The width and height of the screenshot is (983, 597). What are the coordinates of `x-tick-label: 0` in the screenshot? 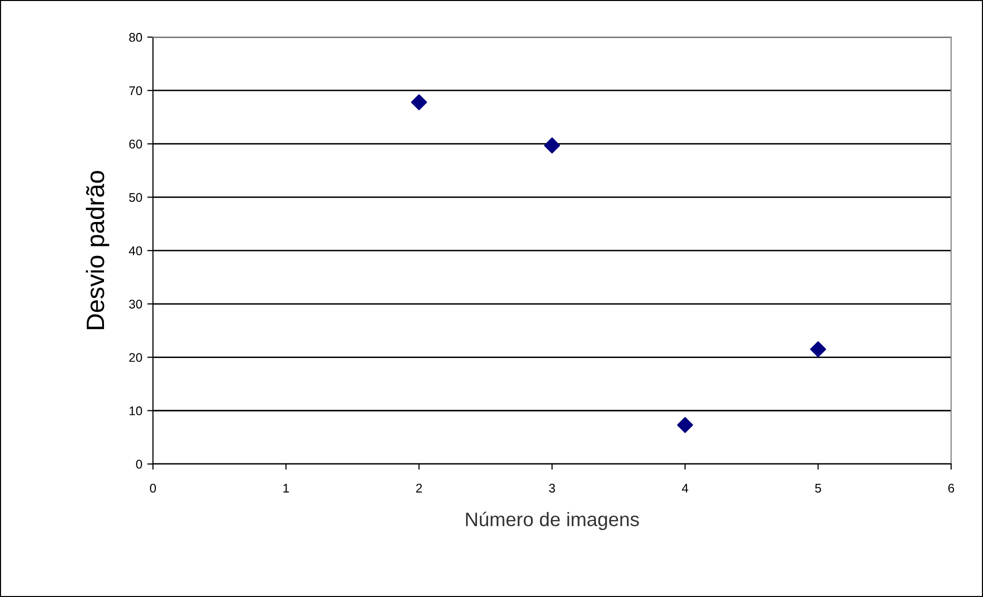 It's located at (153, 488).